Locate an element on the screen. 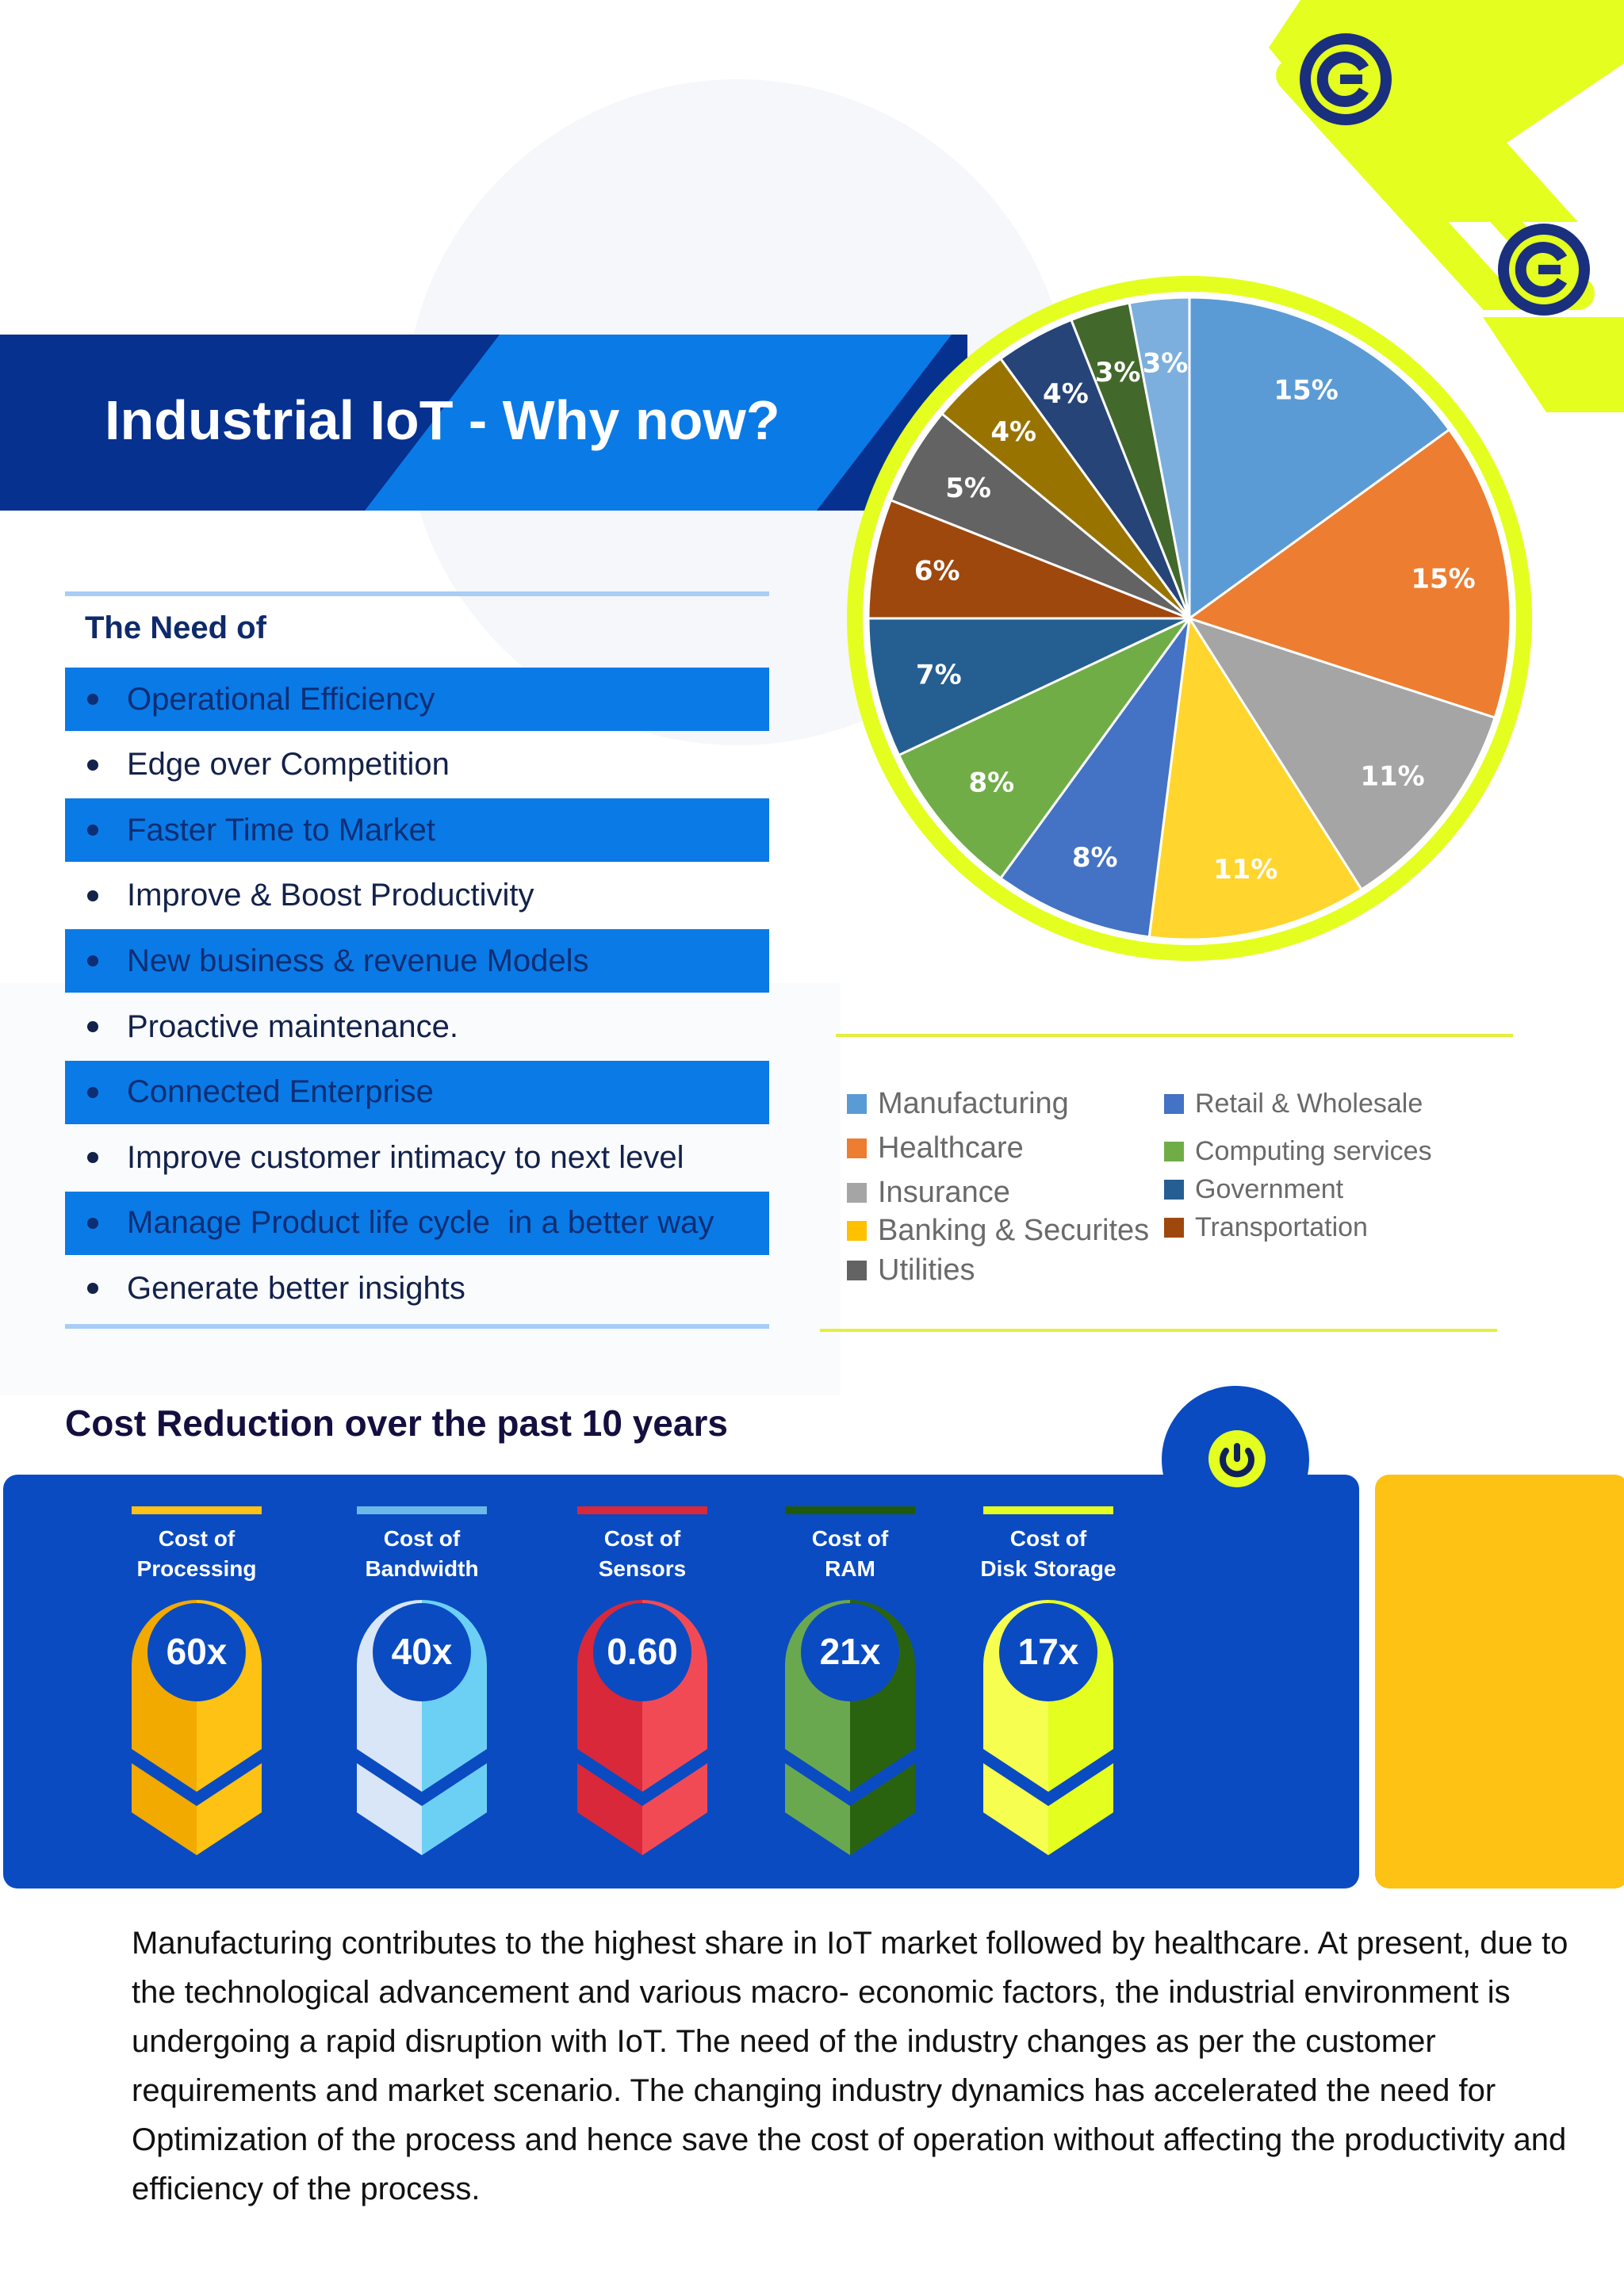  need-item-label: Generate better insights is located at coordinates (296, 1288).